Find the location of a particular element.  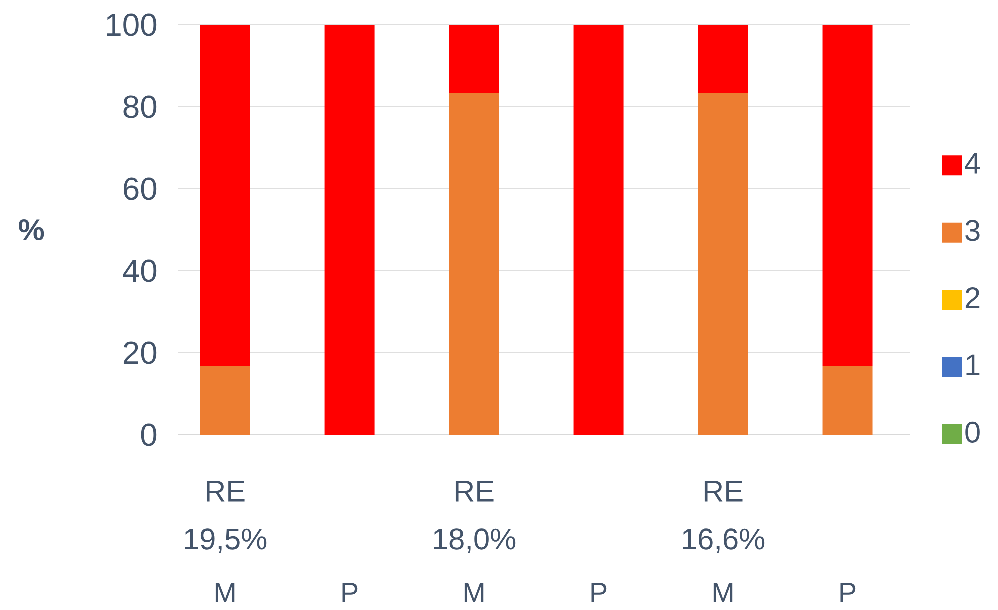

legend-label: 4 is located at coordinates (972, 163).